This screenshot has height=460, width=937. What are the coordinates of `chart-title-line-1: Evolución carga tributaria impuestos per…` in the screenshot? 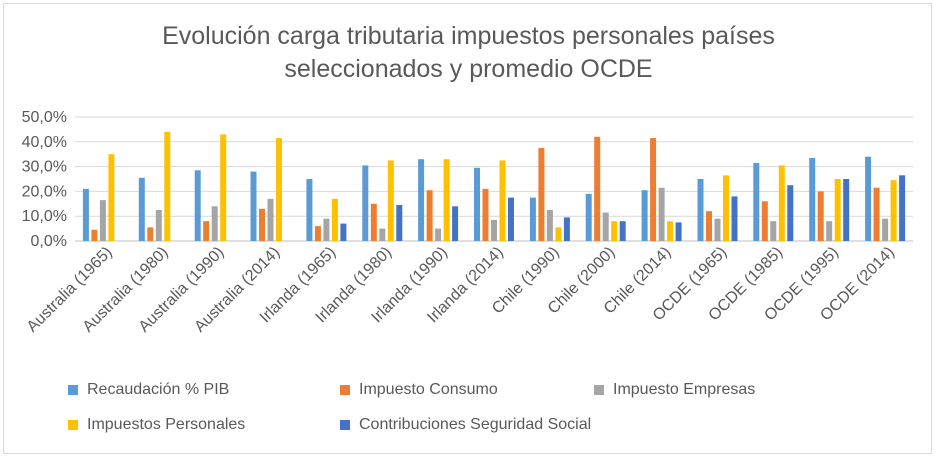 It's located at (468, 36).